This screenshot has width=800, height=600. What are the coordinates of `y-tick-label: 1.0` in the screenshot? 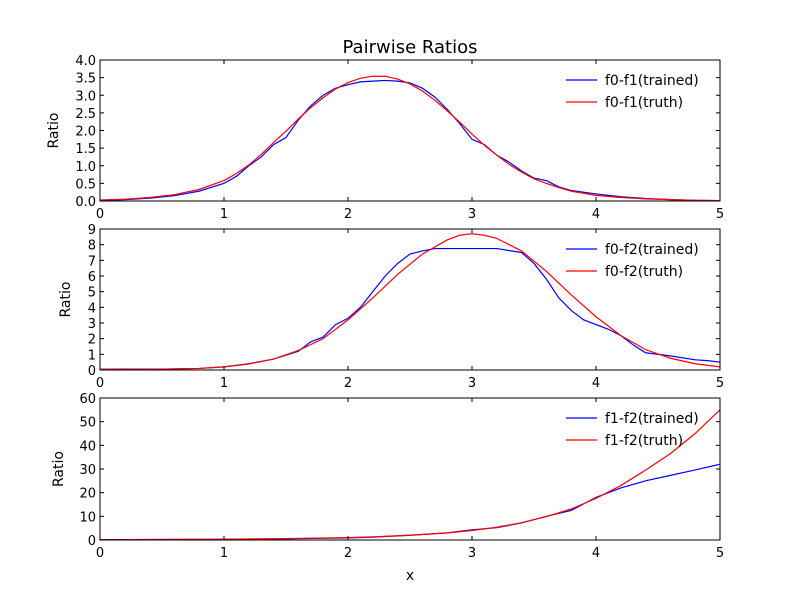 It's located at (85, 167).